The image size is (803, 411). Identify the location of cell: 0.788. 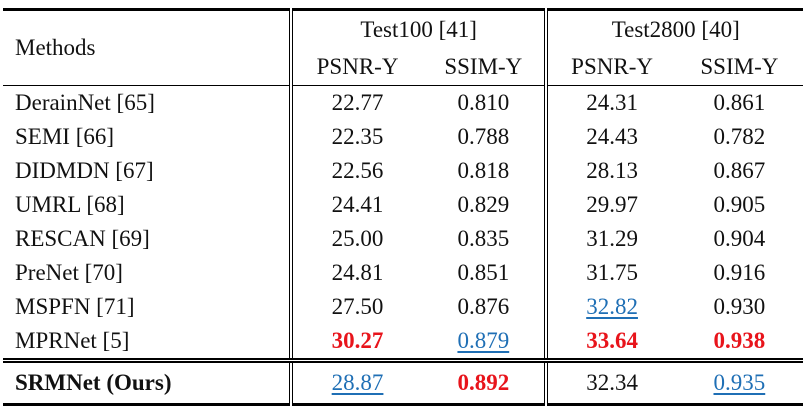
(485, 137).